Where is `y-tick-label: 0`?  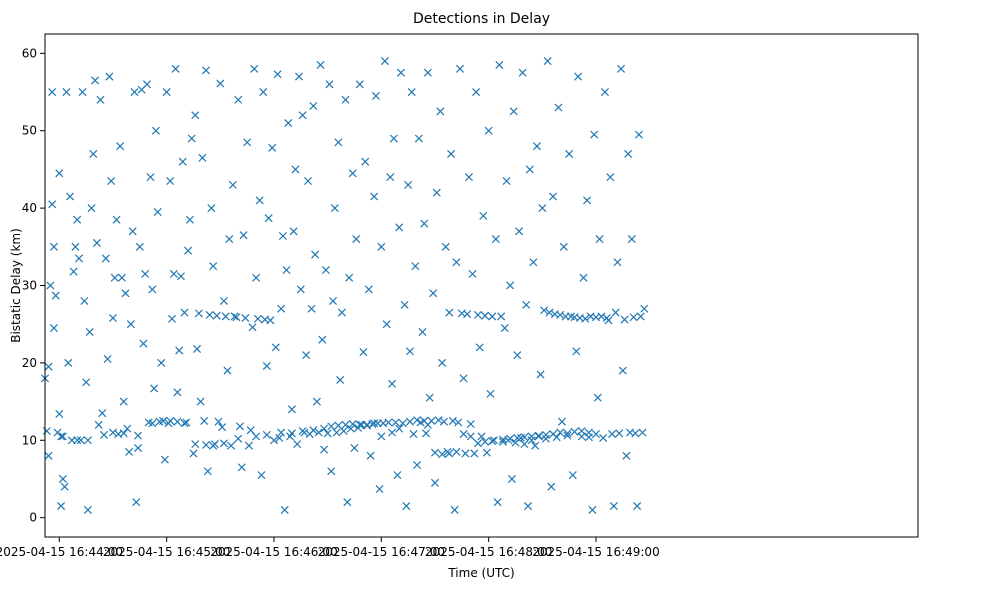
y-tick-label: 0 is located at coordinates (33, 518).